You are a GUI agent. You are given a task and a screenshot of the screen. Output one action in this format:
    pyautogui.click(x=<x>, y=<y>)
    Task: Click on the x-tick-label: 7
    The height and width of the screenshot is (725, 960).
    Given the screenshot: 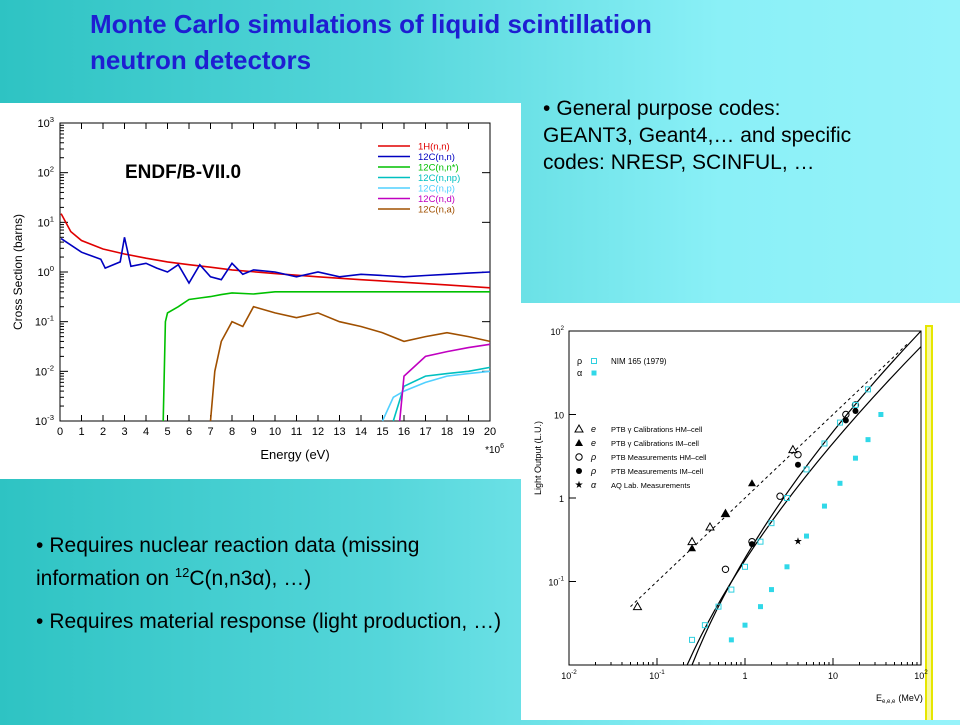 What is the action you would take?
    pyautogui.click(x=210, y=432)
    